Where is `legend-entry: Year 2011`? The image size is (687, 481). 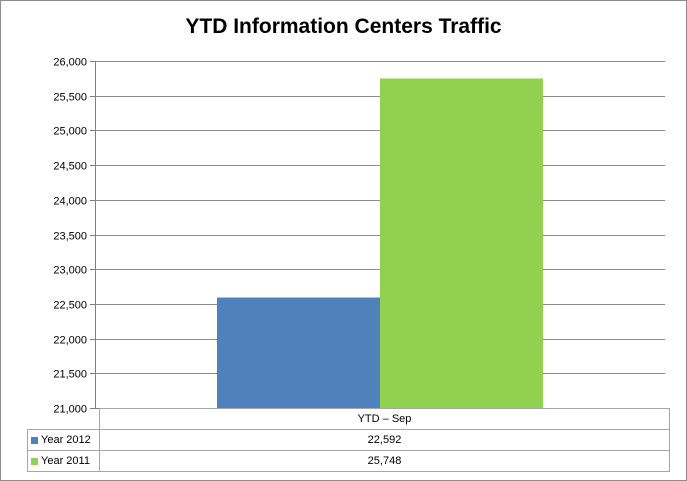
legend-entry: Year 2011 is located at coordinates (63, 461).